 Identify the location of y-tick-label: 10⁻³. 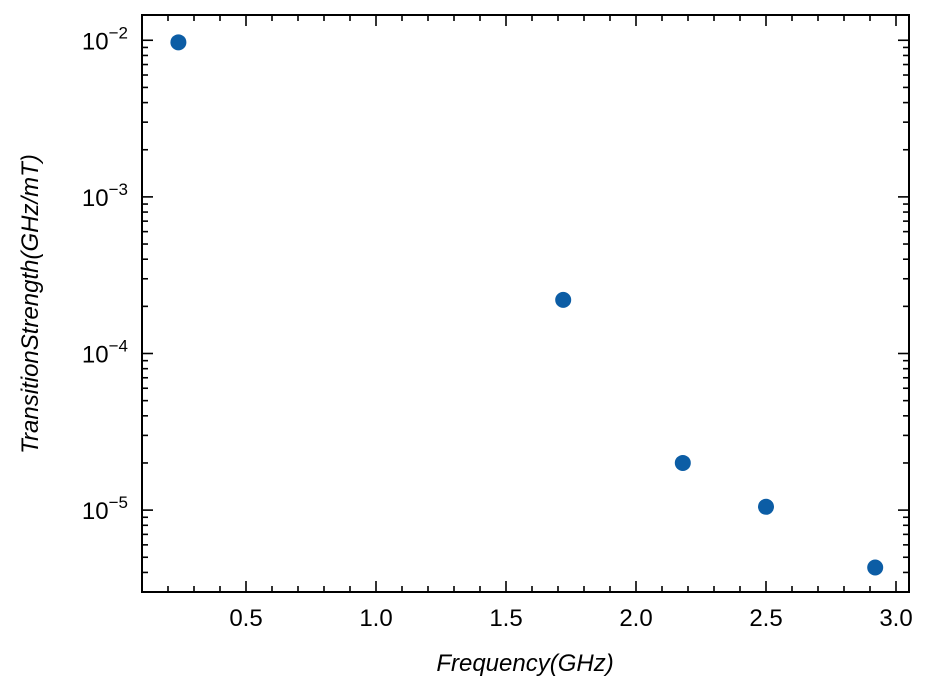
(105, 196).